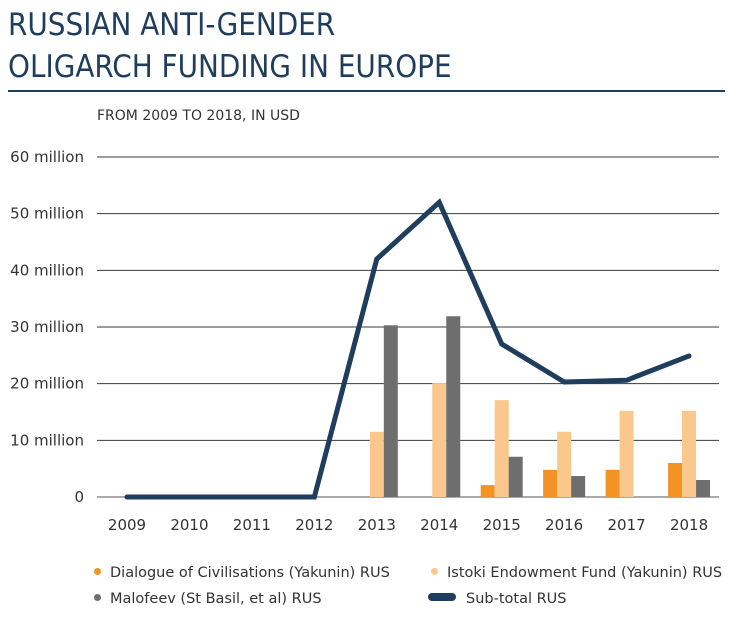 Image resolution: width=732 pixels, height=623 pixels. I want to click on bar-istoki-2013, so click(376, 464).